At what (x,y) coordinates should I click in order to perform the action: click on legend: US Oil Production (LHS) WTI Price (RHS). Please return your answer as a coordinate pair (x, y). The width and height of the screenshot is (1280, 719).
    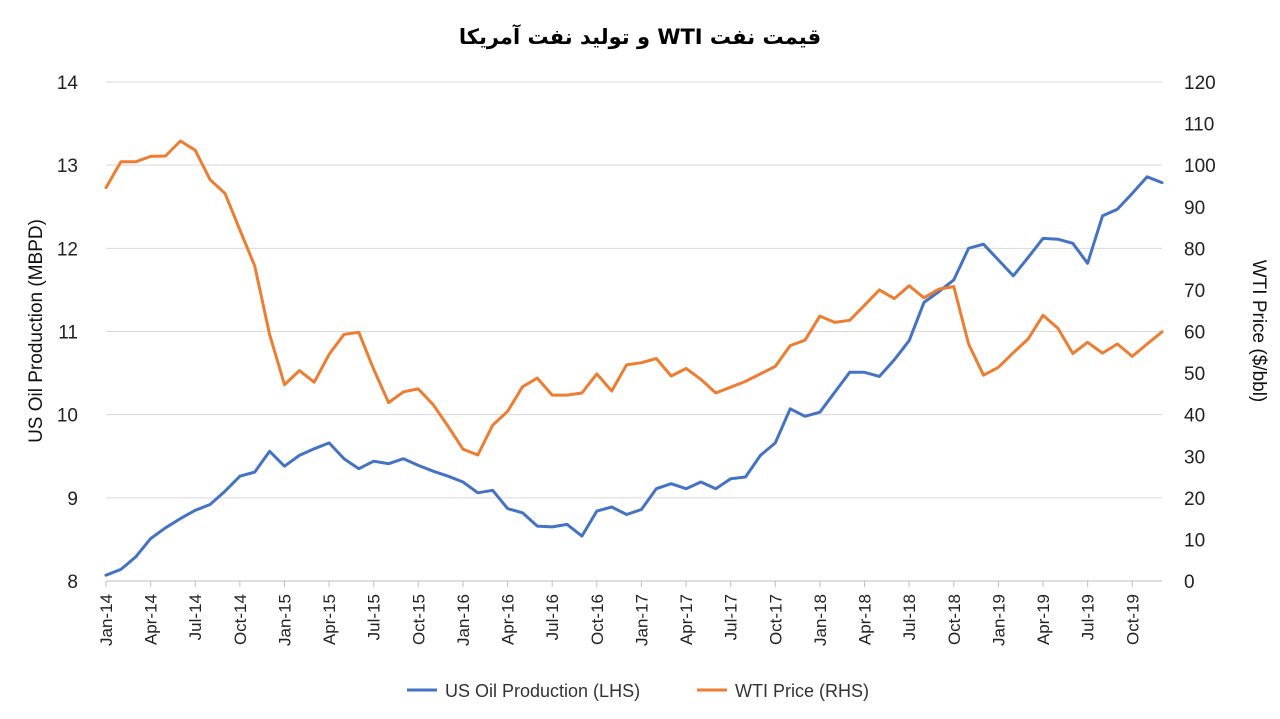
    Looking at the image, I should click on (638, 691).